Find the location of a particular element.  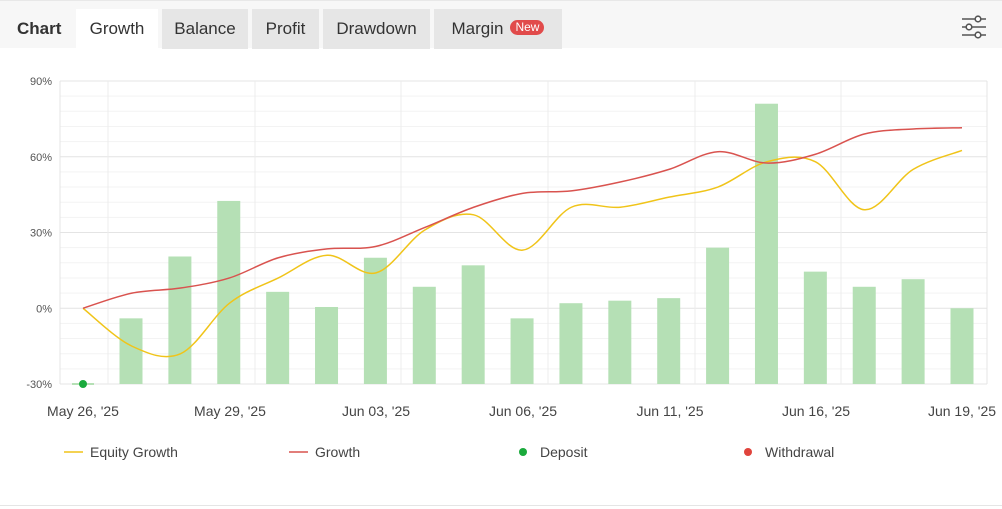

legend-label: Growth is located at coordinates (337, 452).